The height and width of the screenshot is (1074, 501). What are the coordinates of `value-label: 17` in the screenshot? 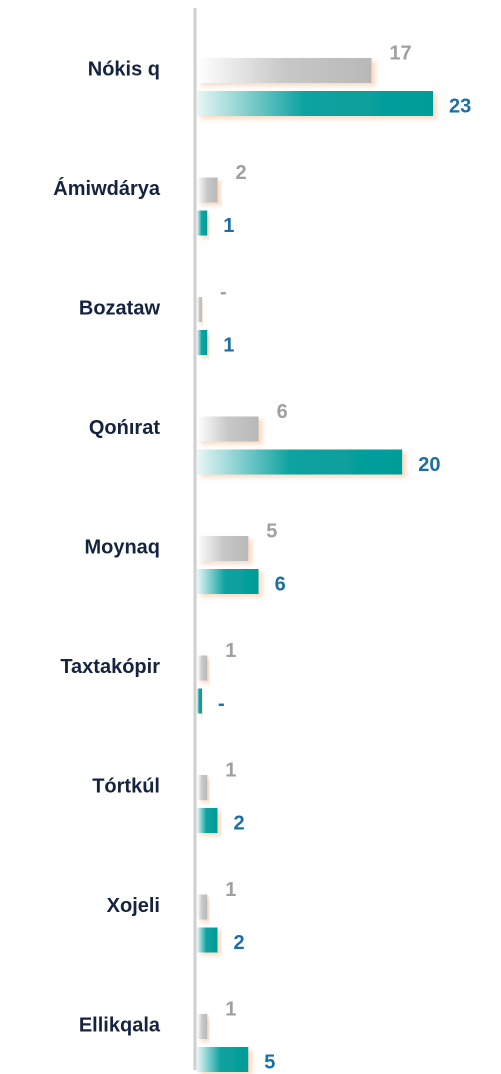 It's located at (400, 53).